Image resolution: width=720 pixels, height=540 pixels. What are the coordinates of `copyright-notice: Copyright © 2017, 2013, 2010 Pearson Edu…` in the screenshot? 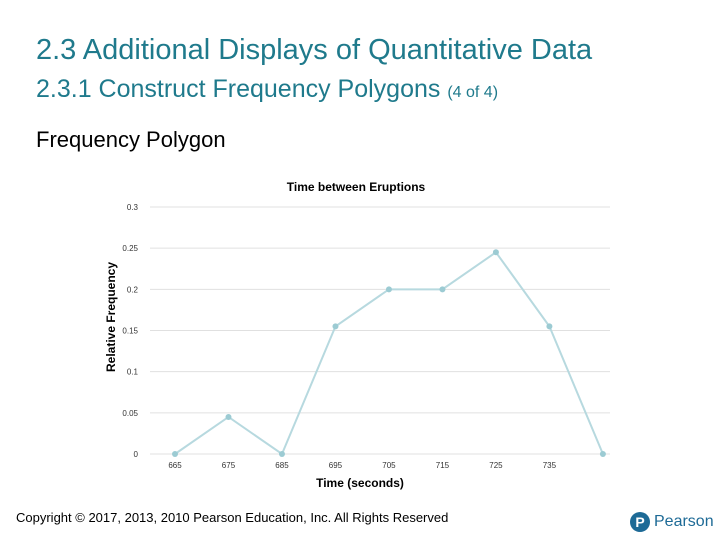 It's located at (232, 517).